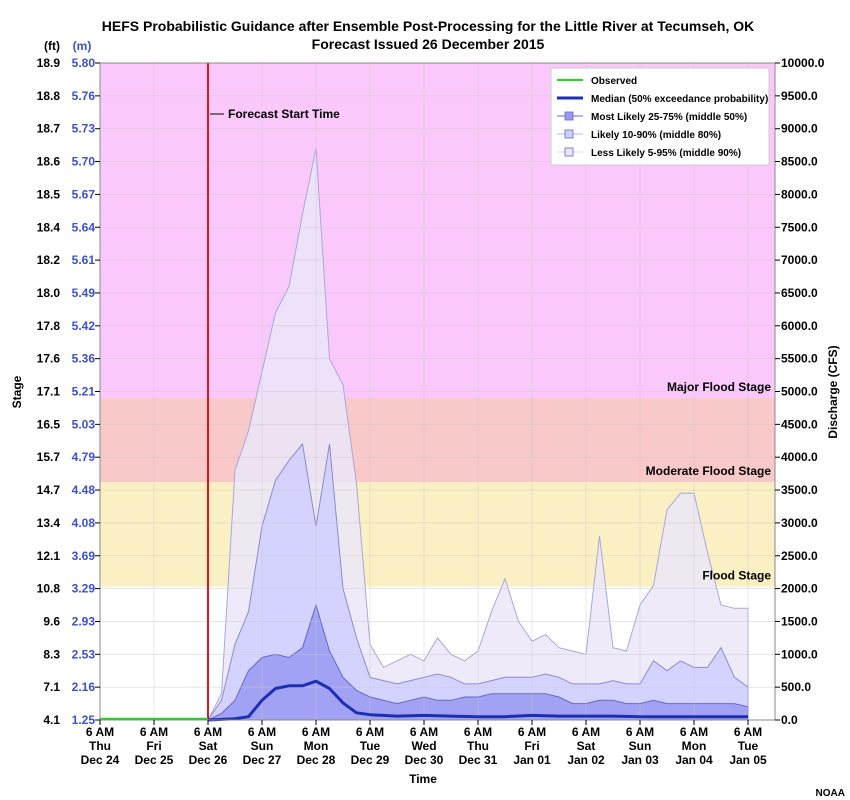 Image resolution: width=850 pixels, height=800 pixels. I want to click on y-ft-tick-label: 7.1, so click(51, 687).